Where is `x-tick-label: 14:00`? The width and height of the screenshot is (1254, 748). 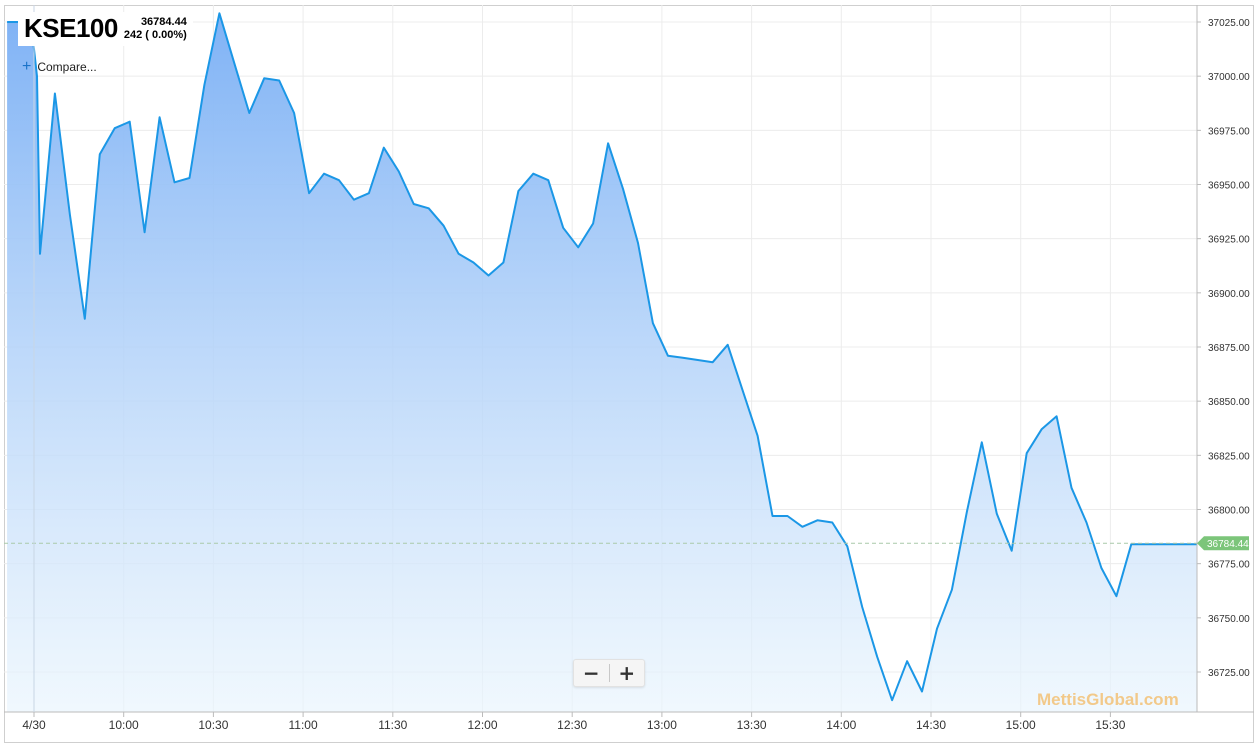 x-tick-label: 14:00 is located at coordinates (841, 725).